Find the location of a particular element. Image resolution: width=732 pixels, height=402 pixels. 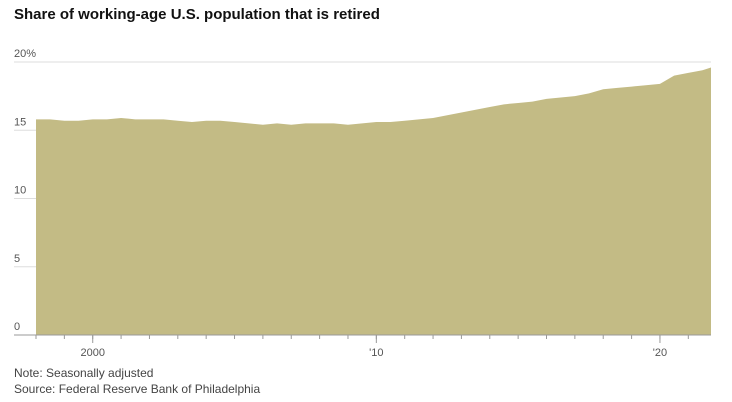

x-tick-labels: 2000 '10 '20 is located at coordinates (373, 353).